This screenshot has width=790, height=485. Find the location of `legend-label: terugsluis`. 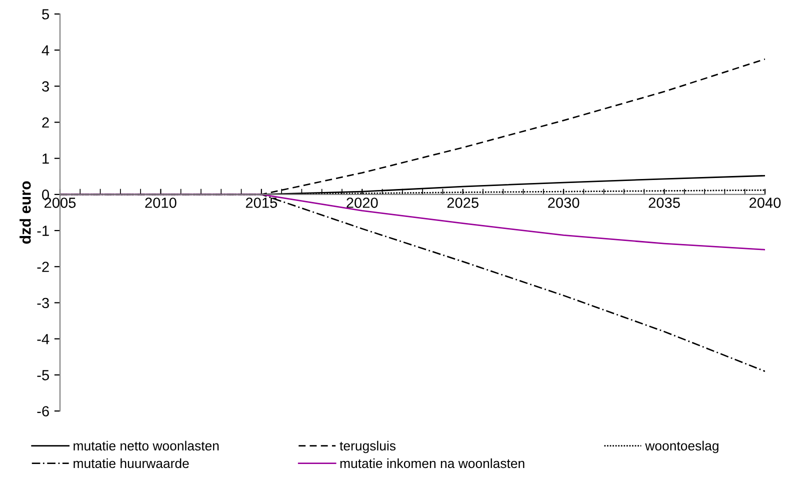

legend-label: terugsluis is located at coordinates (368, 447).